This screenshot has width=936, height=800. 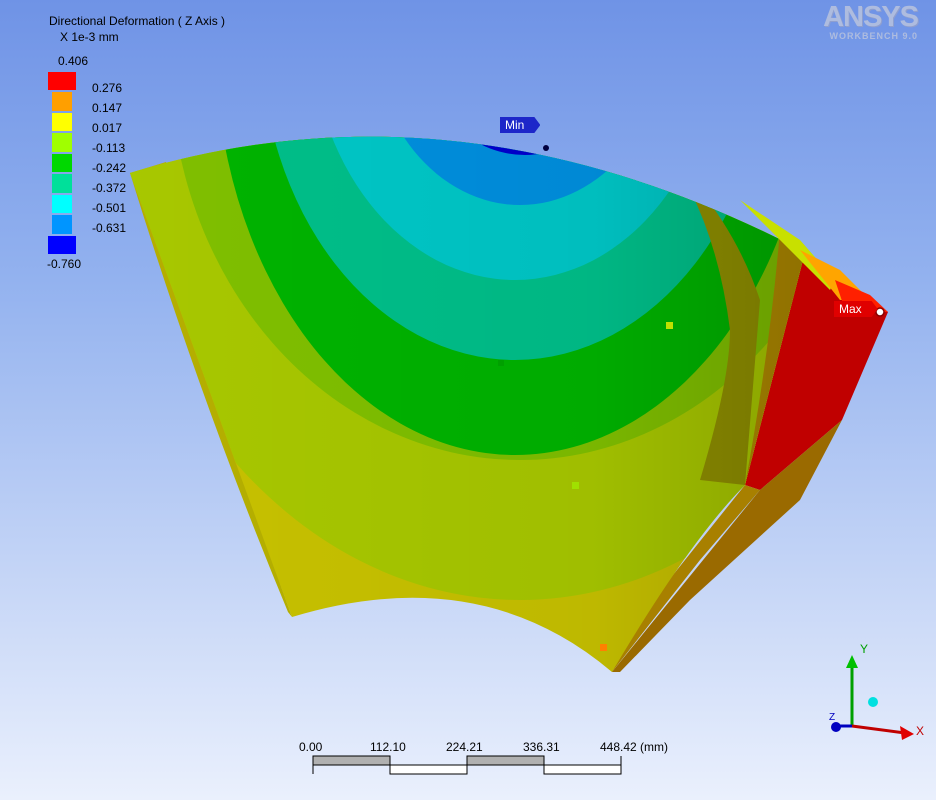 What do you see at coordinates (64, 264) in the screenshot?
I see `legend-min-value: -0.760` at bounding box center [64, 264].